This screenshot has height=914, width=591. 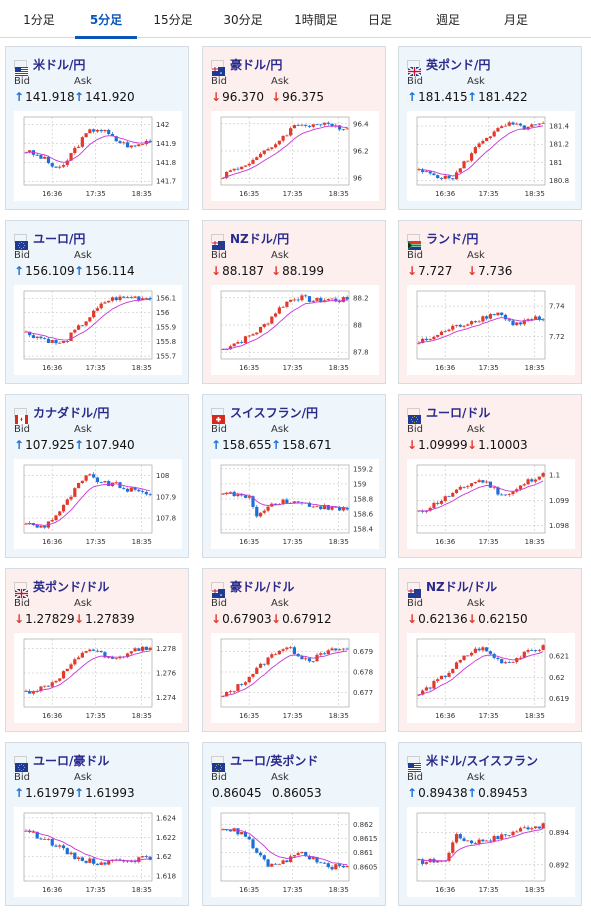 I want to click on y-tick-label: 7.72, so click(x=557, y=337).